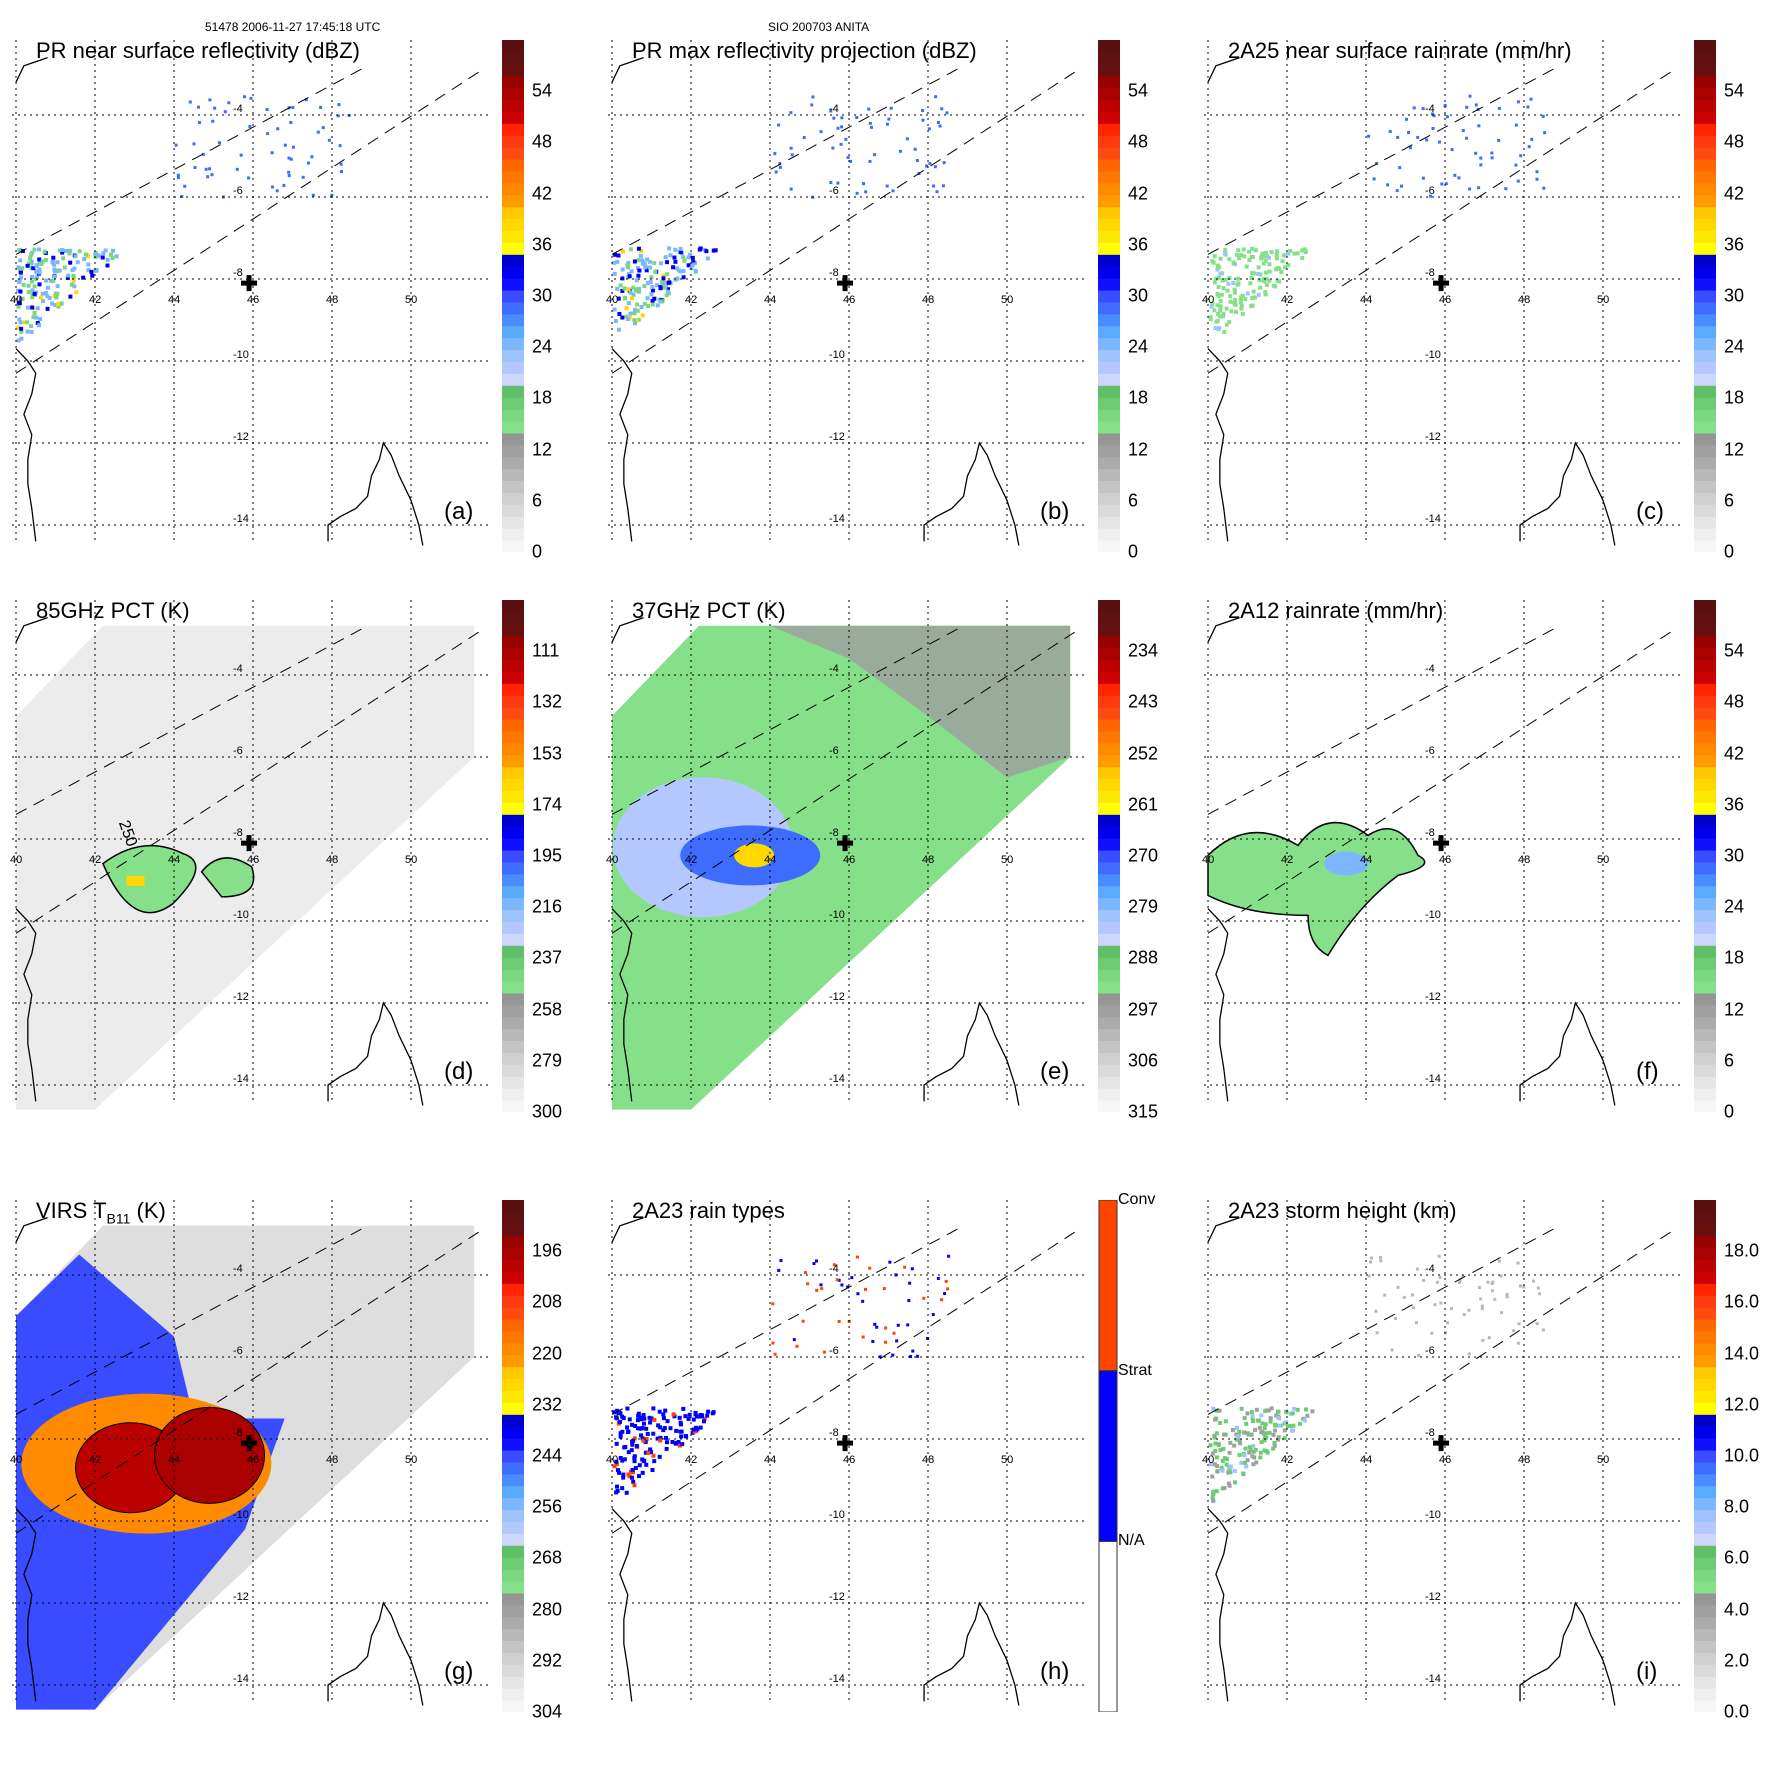 This screenshot has height=1771, width=1771. Describe the element at coordinates (1411, 1461) in the screenshot. I see `coastline` at that location.